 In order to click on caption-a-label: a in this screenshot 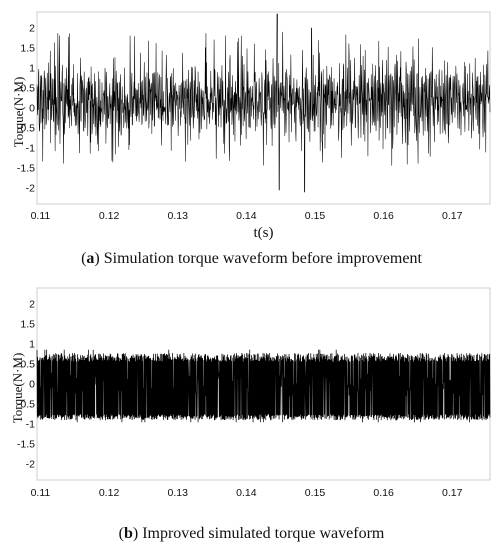, I will do `click(90, 258)`.